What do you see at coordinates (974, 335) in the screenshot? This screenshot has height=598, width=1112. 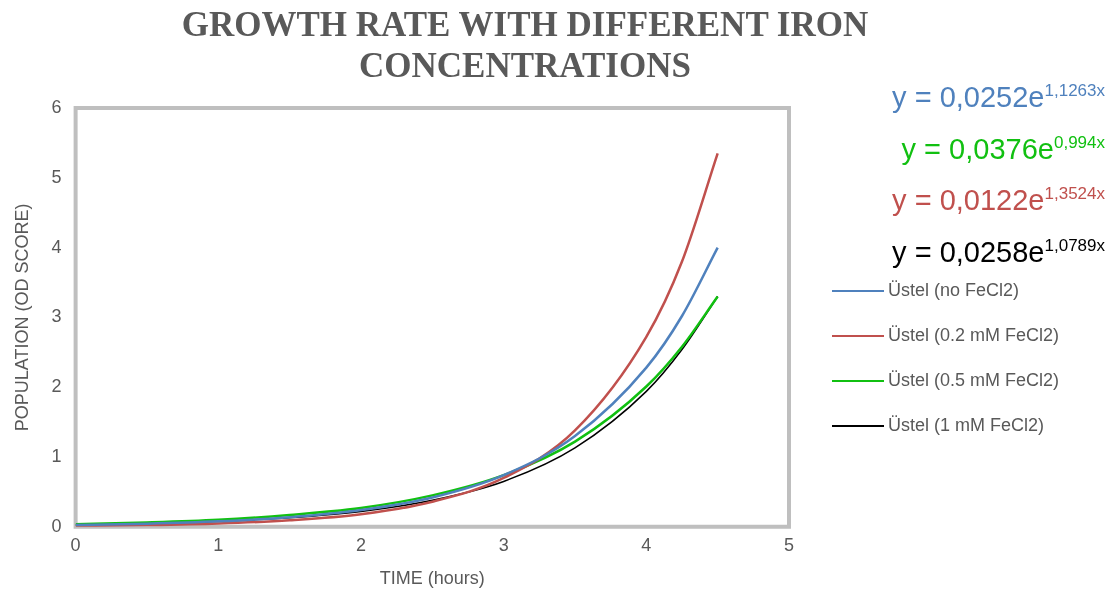 I see `legend-label: Üstel (0.2 mM FeCl2)` at bounding box center [974, 335].